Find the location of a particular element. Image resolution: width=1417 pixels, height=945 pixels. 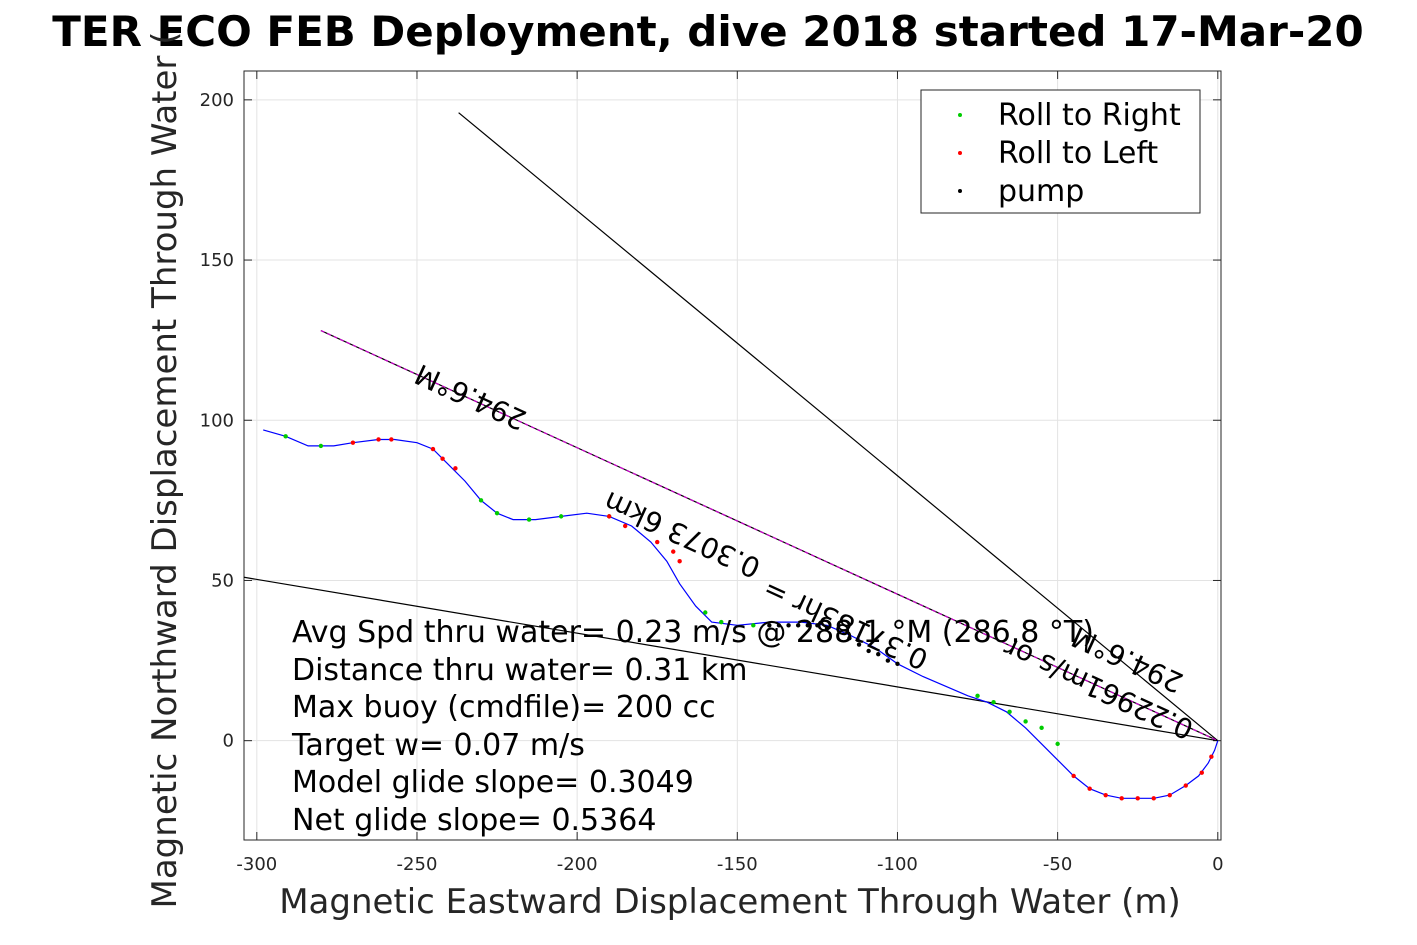

legend-label-roll-right: Roll to Right is located at coordinates (1089, 115).